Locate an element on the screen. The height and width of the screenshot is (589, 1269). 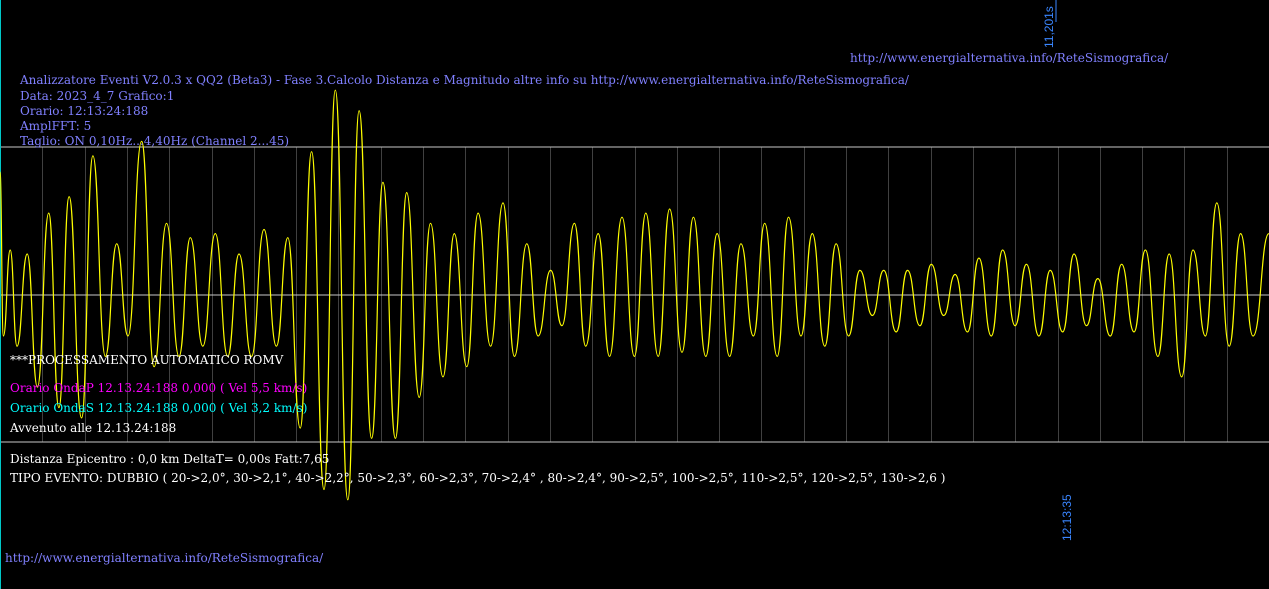
time-end-label: 12:13:35 is located at coordinates (1067, 517).